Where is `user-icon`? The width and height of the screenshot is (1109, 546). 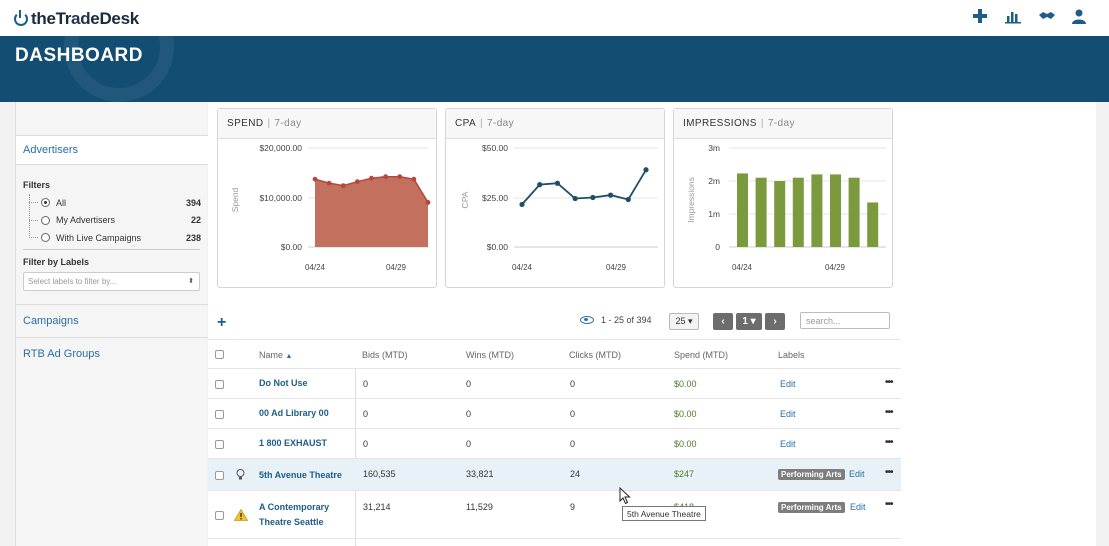
user-icon is located at coordinates (1079, 16).